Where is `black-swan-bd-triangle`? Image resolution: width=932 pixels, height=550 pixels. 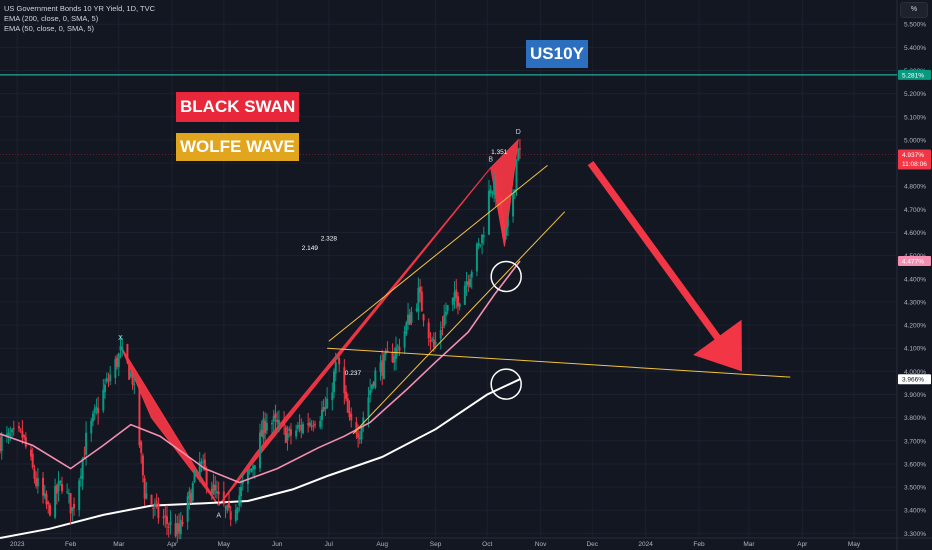
black-swan-bd-triangle is located at coordinates (504, 192).